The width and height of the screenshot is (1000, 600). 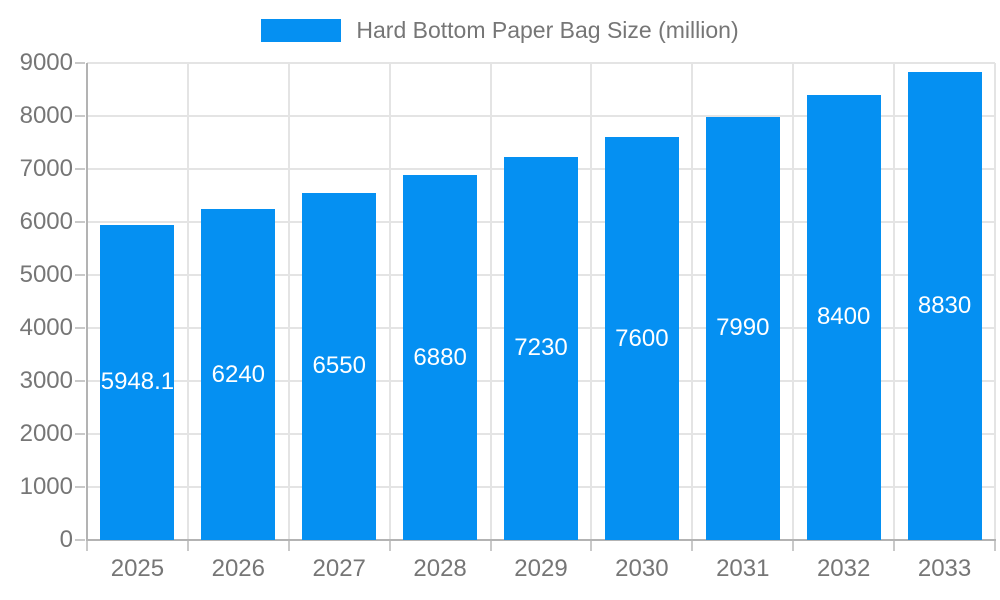 I want to click on y-axis-label: 5000, so click(x=46, y=274).